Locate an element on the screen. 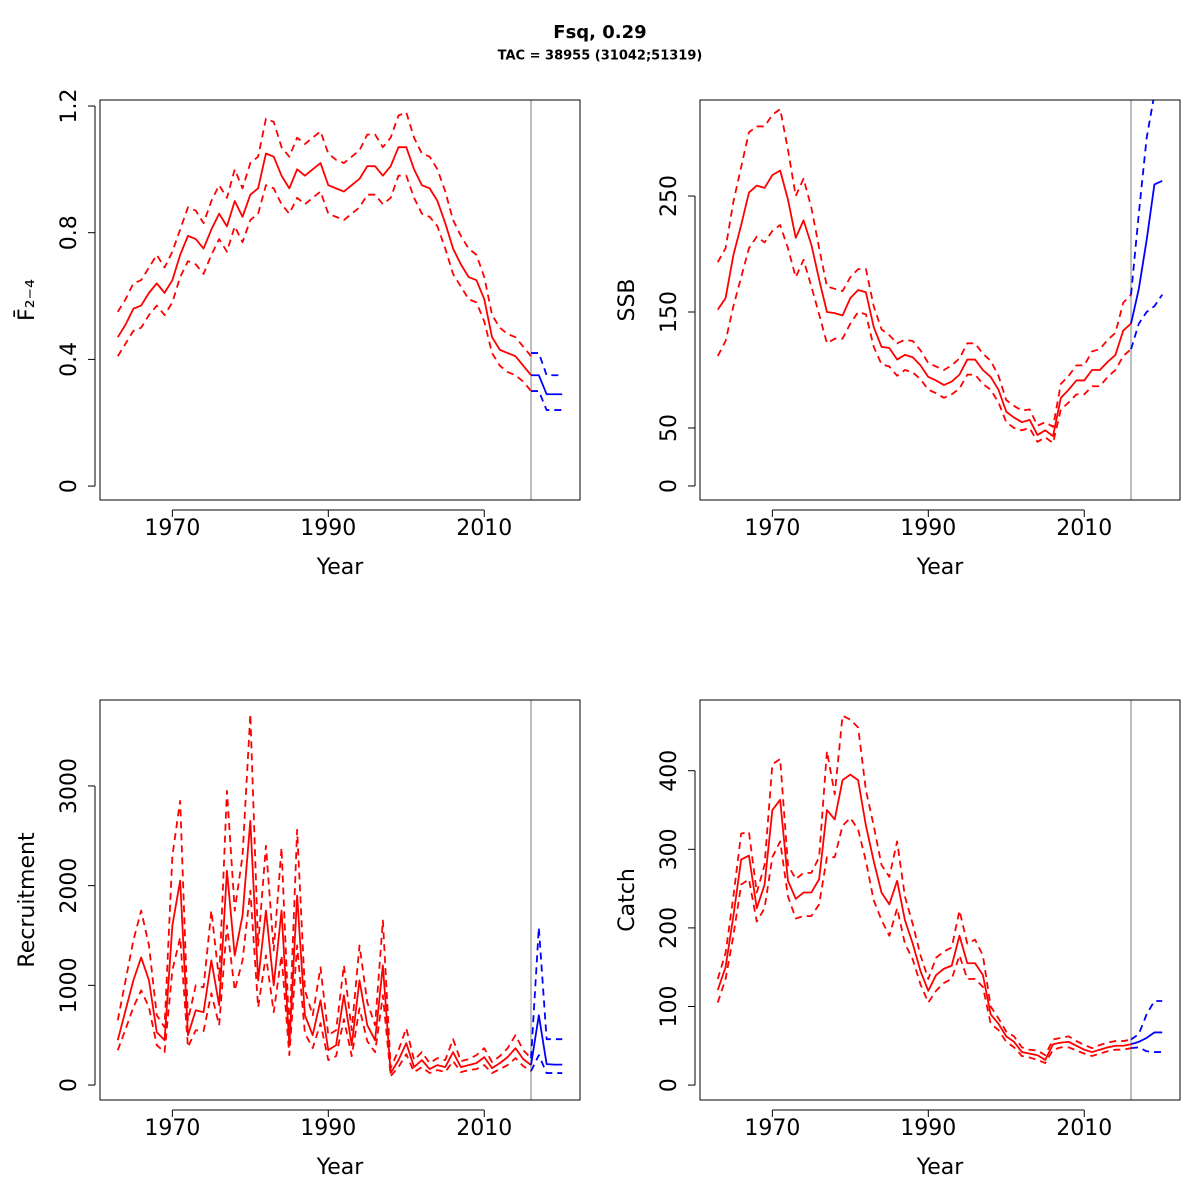 Image resolution: width=1200 pixels, height=1200 pixels. y-tick-label: 100 is located at coordinates (669, 1006).